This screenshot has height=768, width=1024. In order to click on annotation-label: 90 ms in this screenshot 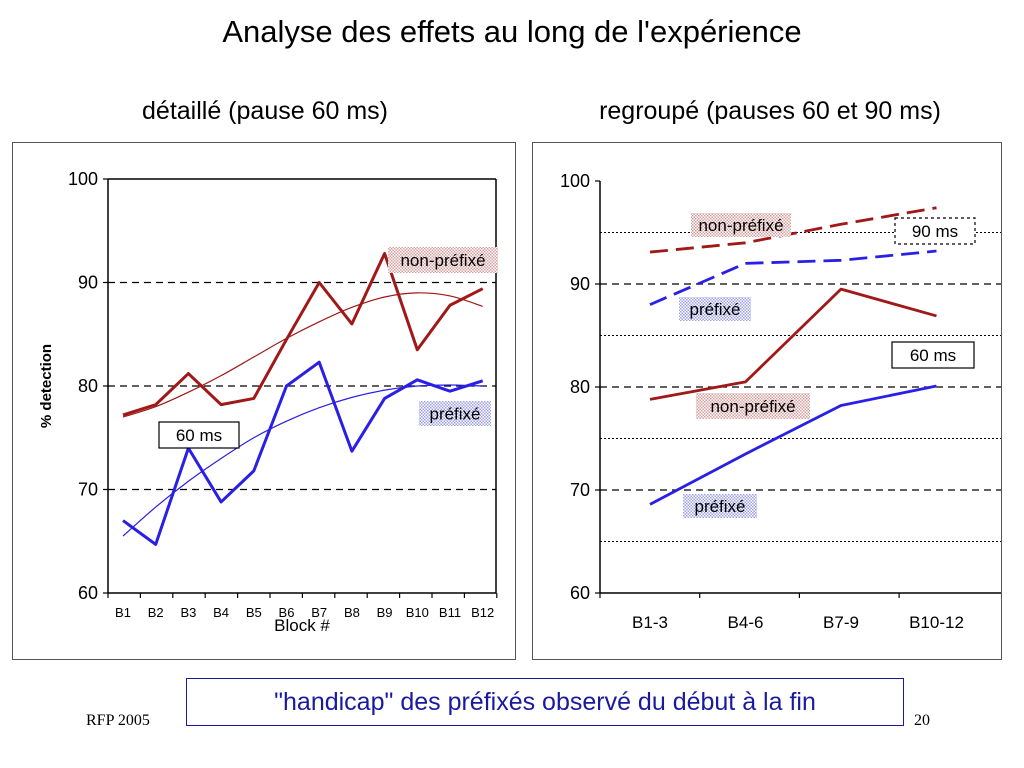, I will do `click(935, 231)`.